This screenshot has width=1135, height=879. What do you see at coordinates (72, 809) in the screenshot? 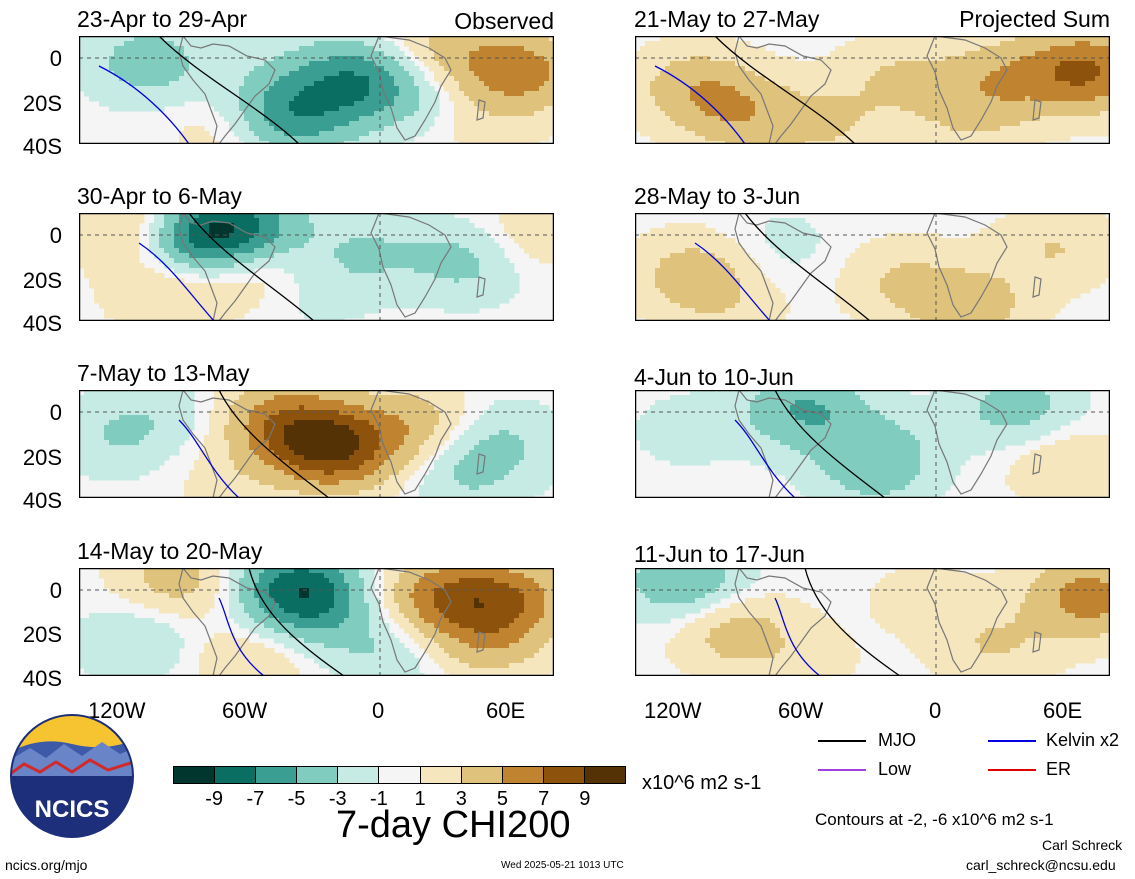
I see `logo-text: NCICS` at bounding box center [72, 809].